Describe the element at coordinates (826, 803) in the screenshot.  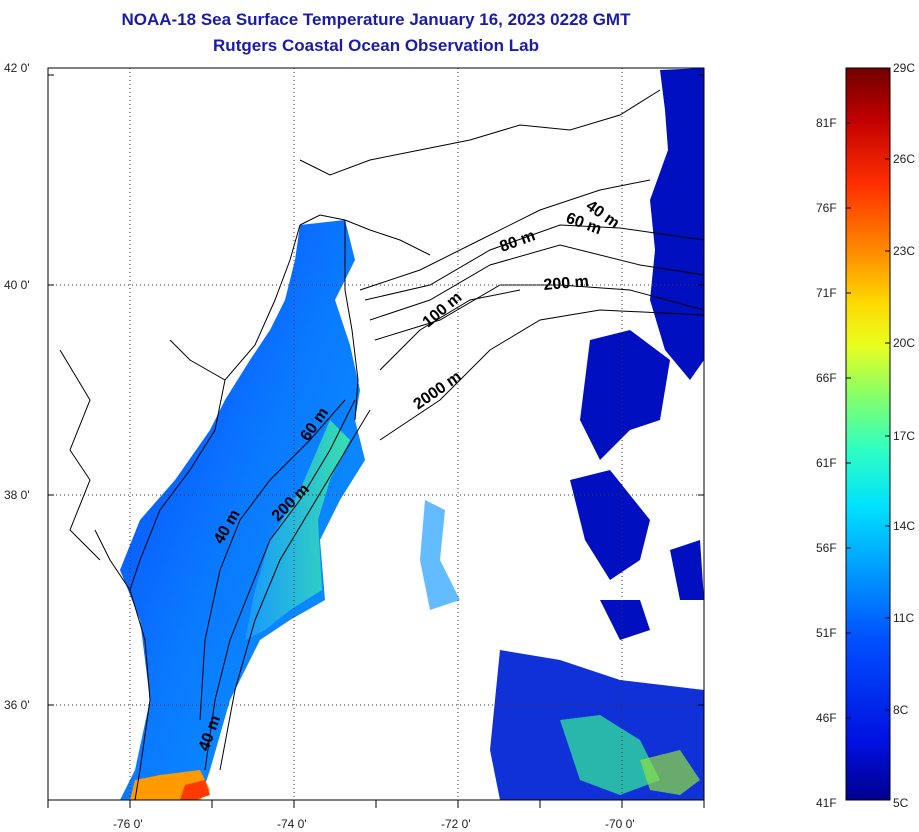
I see `colorbar-label-41f: 41F` at that location.